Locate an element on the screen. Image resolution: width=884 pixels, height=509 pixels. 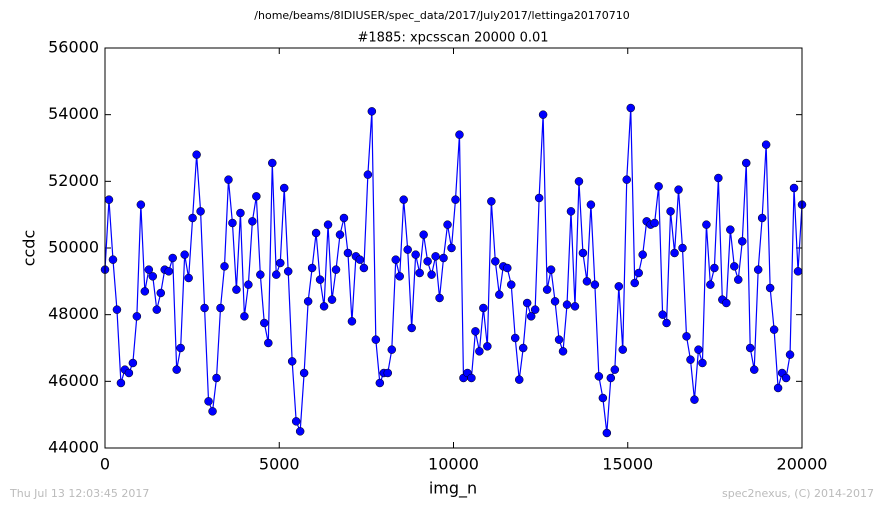
y-tick-label: 52000 is located at coordinates (73, 180).